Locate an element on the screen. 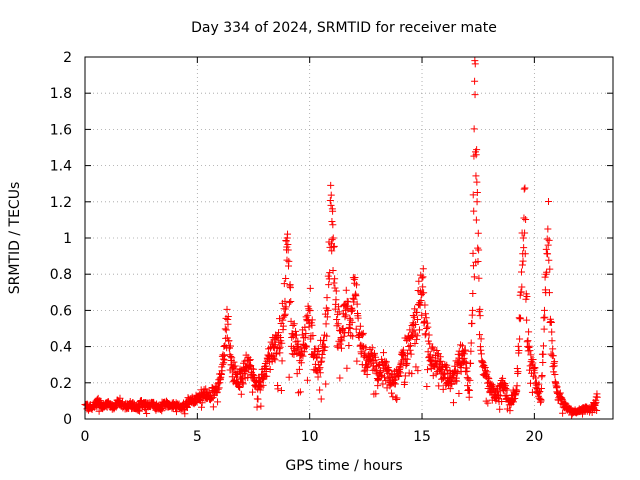  x-axis-label: GPS time / hours is located at coordinates (343, 466).